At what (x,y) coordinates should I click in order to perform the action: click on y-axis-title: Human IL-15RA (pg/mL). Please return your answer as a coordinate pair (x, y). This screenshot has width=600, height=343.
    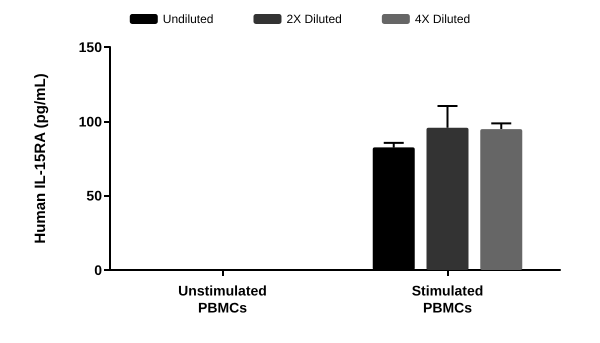
    Looking at the image, I should click on (40, 158).